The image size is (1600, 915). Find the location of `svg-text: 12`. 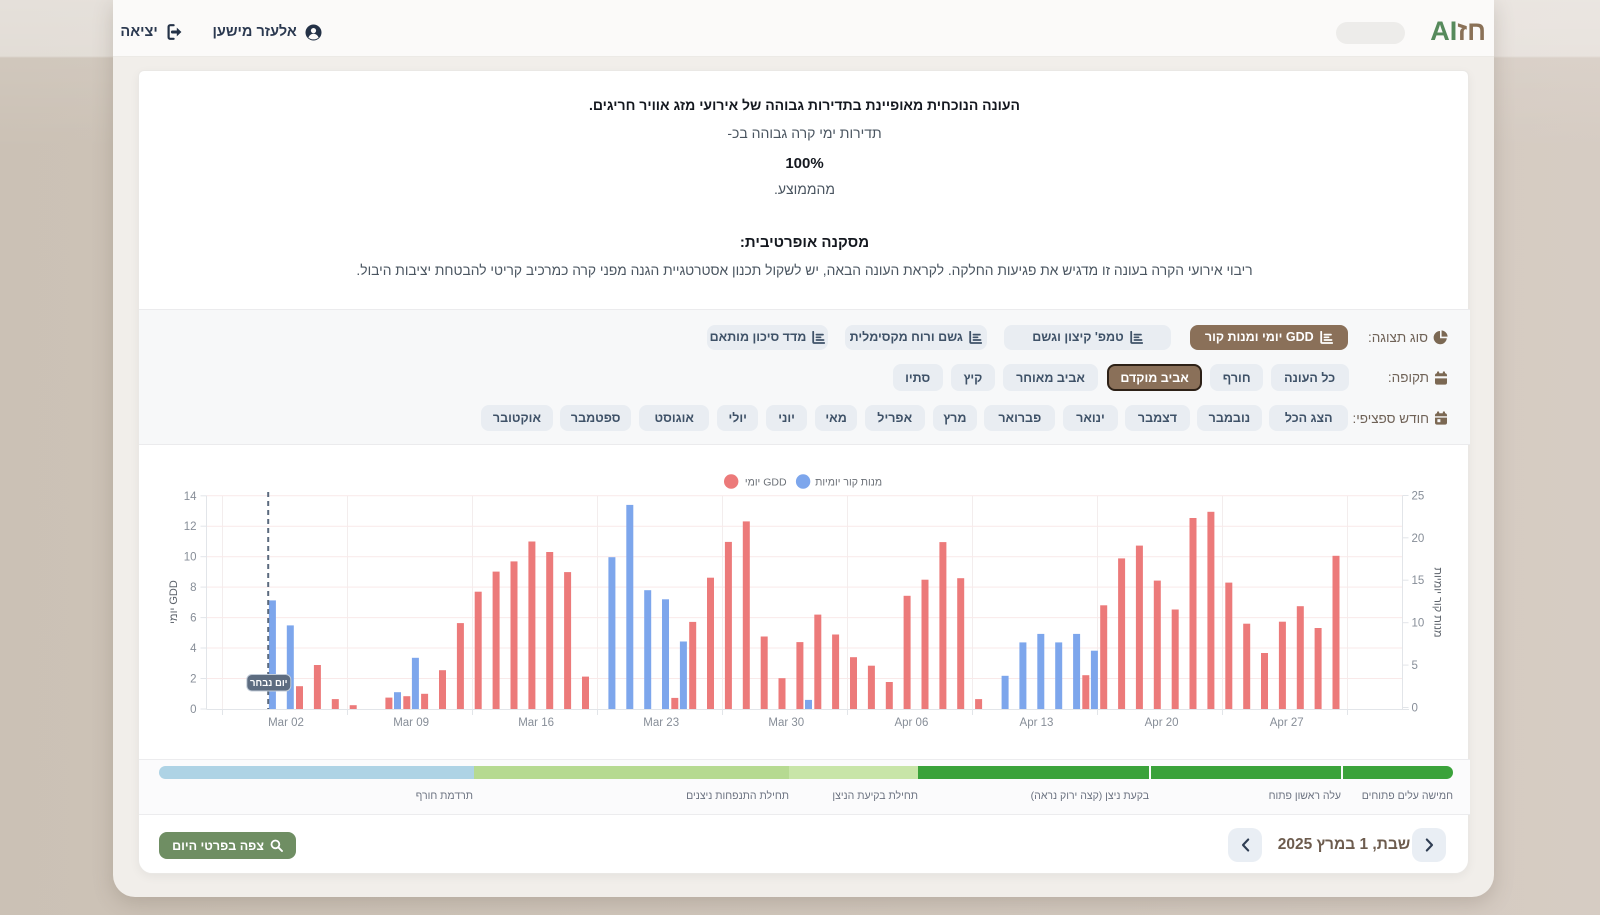

svg-text: 12 is located at coordinates (190, 527).